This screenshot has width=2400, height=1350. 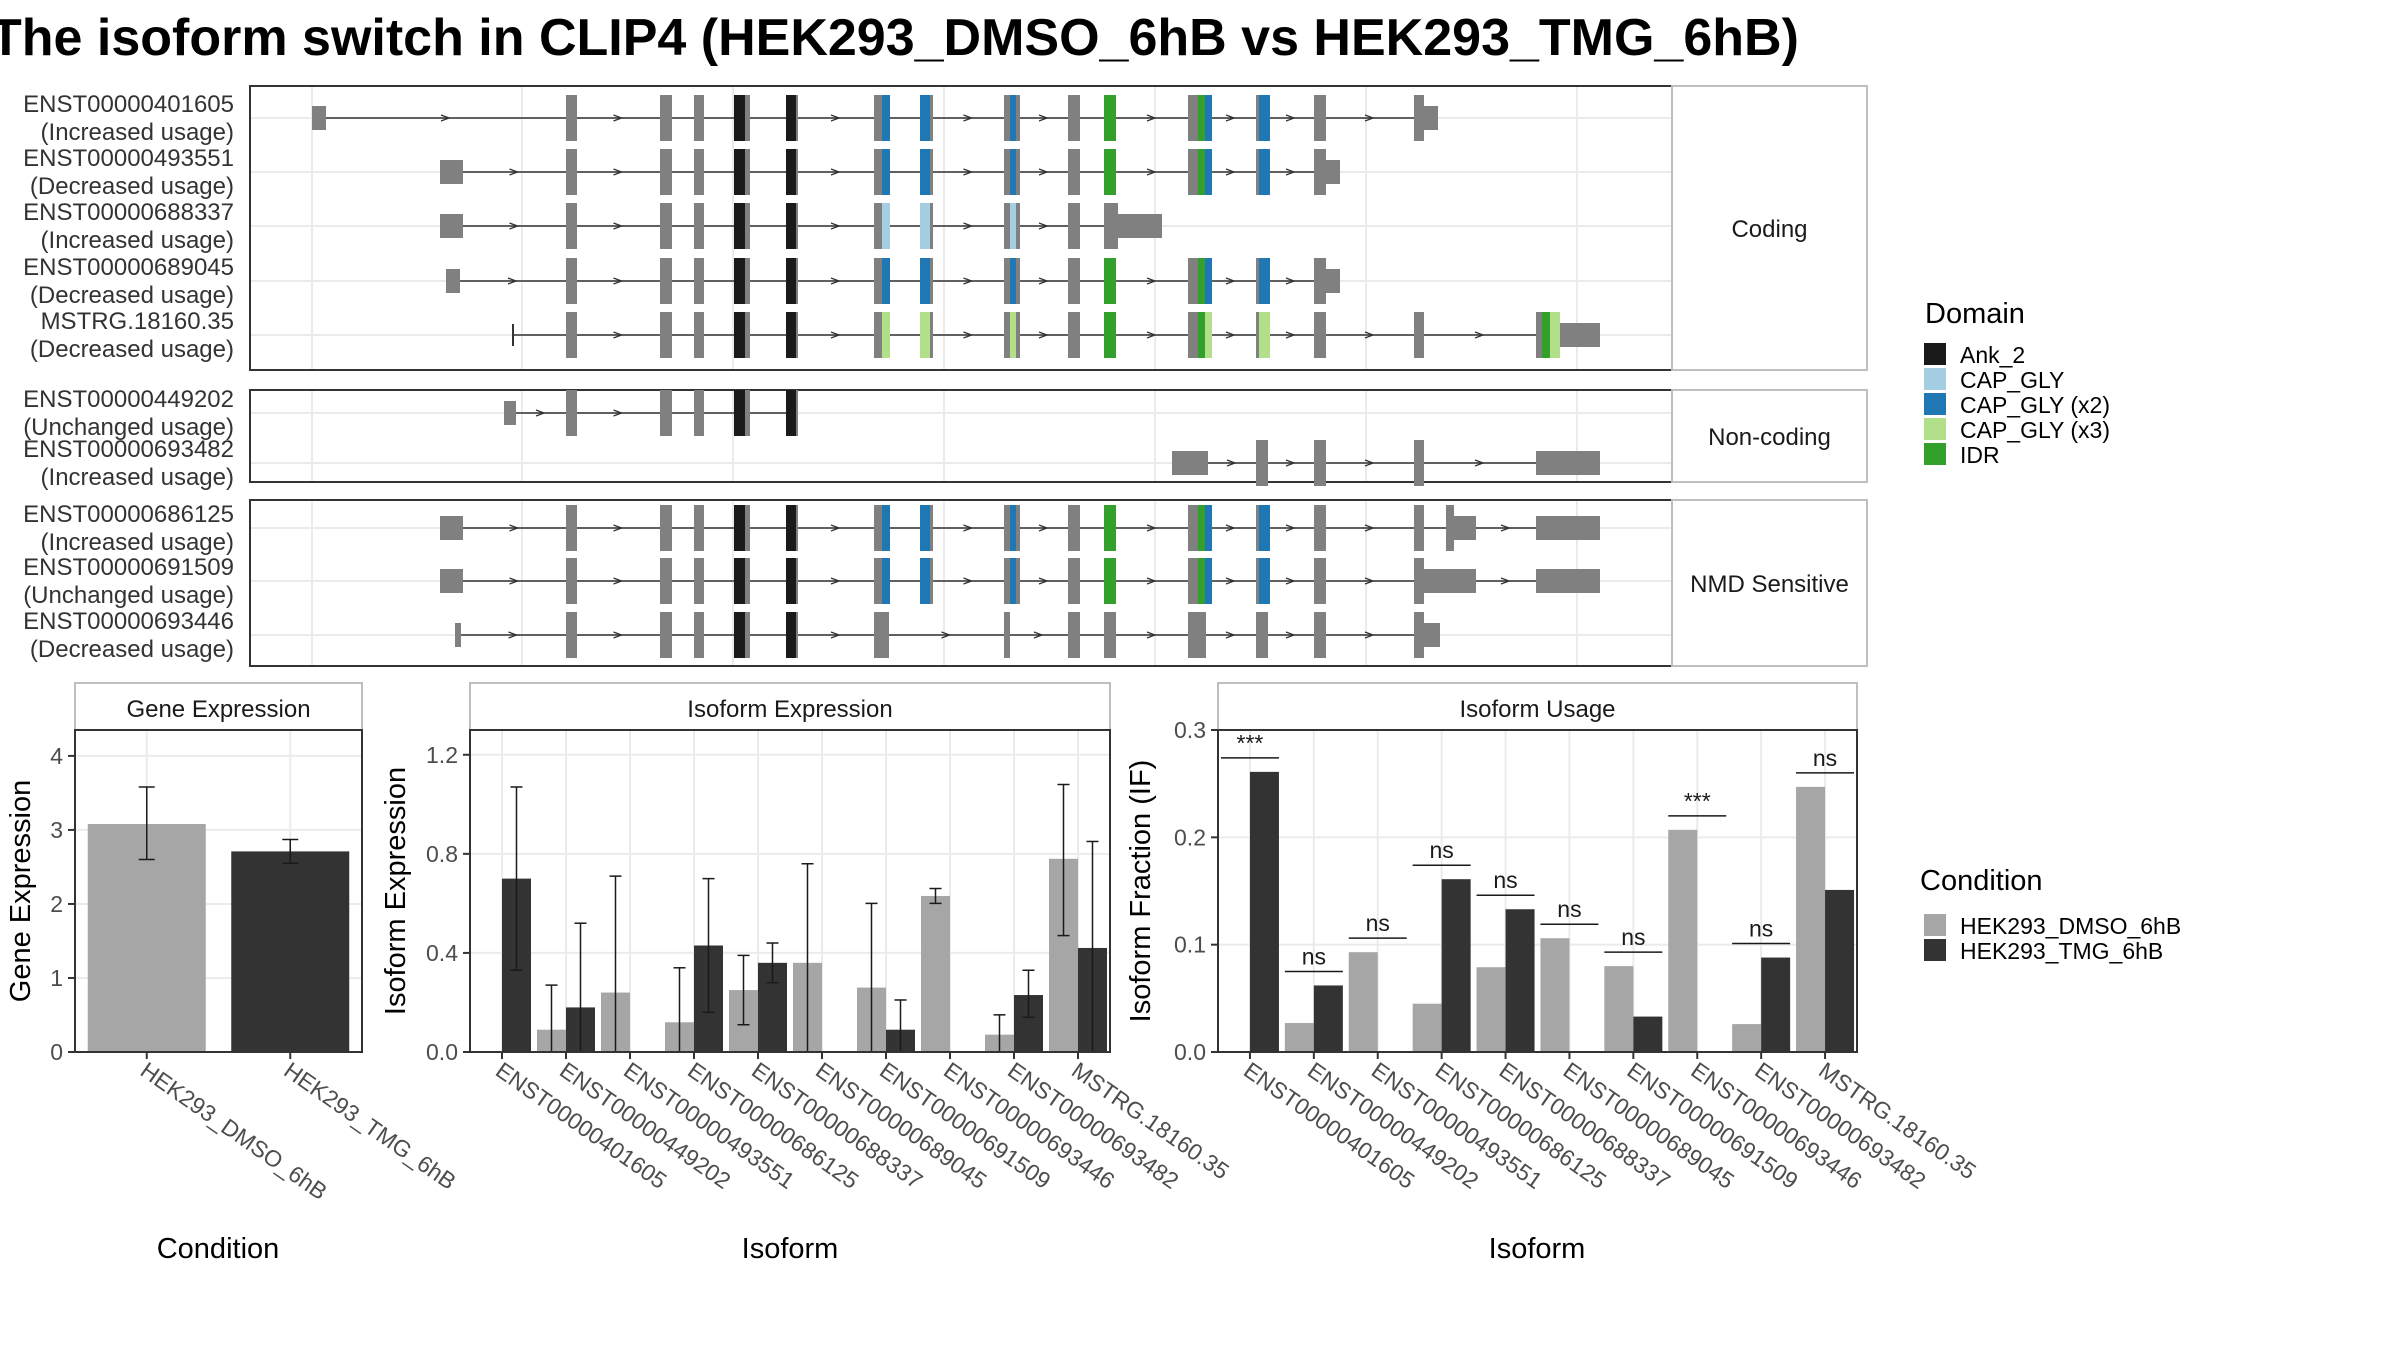 I want to click on panel-strip, so click(x=218, y=706).